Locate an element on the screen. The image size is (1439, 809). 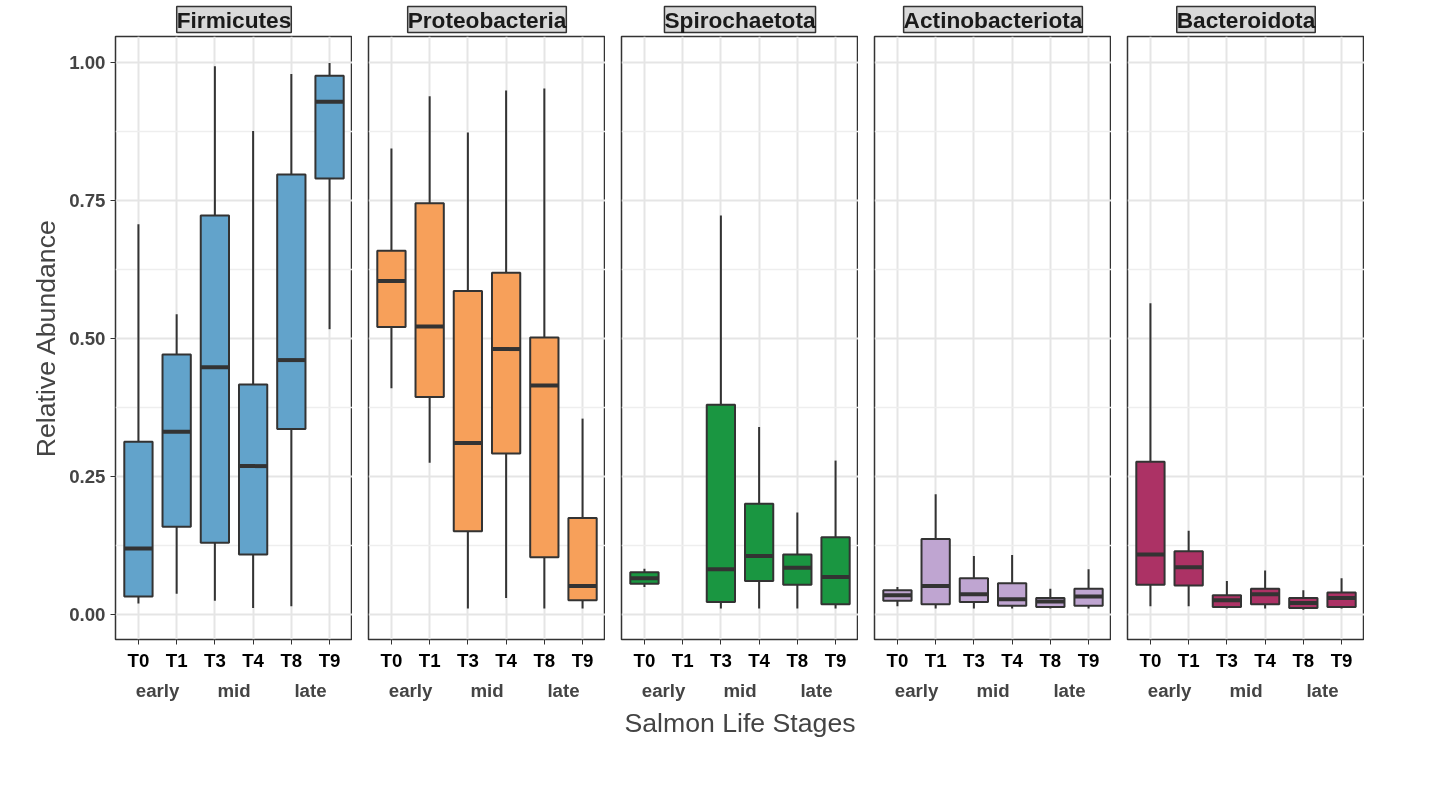
y-tick-label: 1.00 is located at coordinates (87, 62).